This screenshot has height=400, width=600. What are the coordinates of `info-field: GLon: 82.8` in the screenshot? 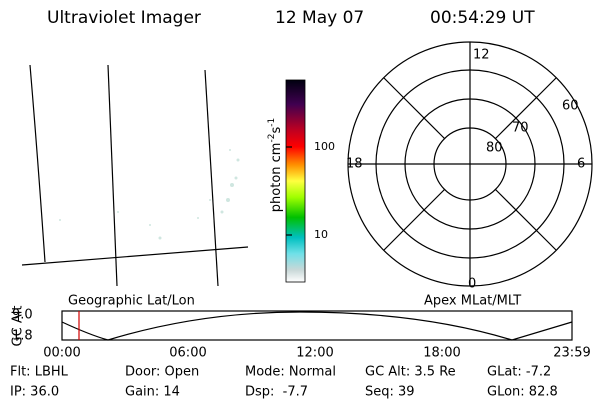 It's located at (522, 392).